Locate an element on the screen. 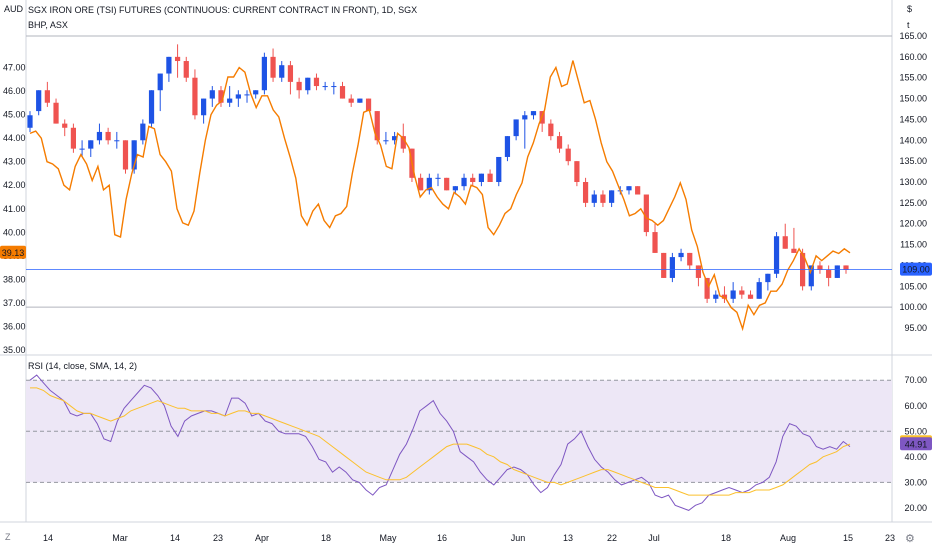 This screenshot has width=932, height=550. rsi-value-badge: 44.91 is located at coordinates (916, 444).